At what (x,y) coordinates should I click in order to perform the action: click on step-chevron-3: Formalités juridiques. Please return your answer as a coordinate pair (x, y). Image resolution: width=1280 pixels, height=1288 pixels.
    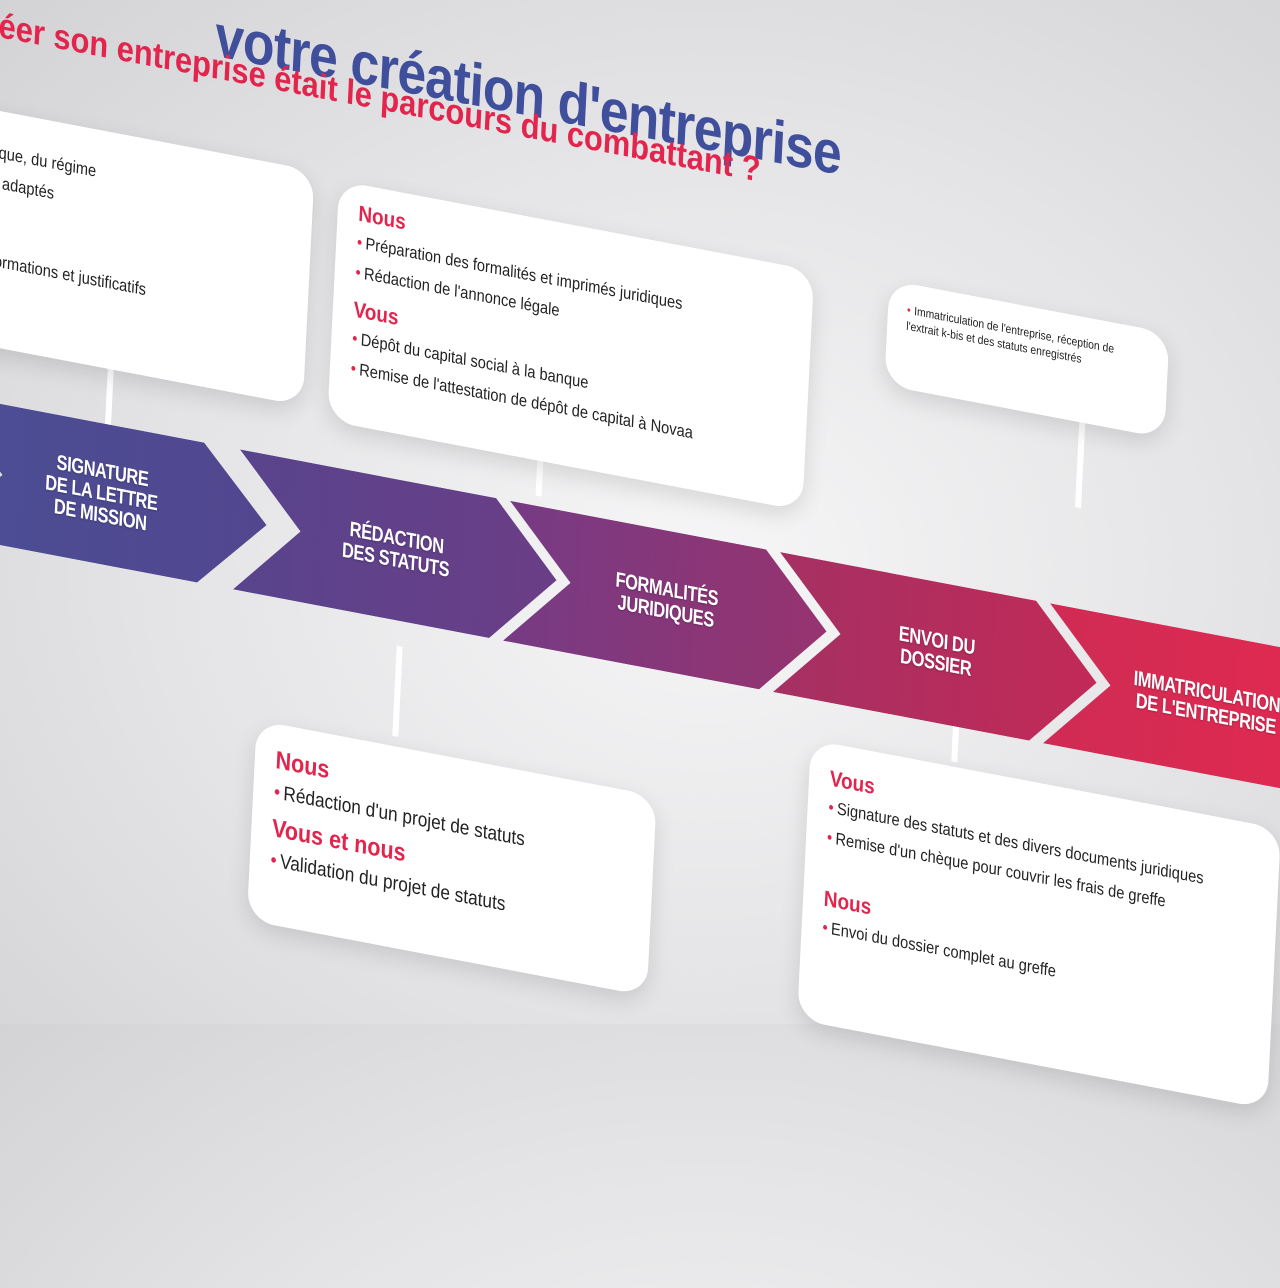
    Looking at the image, I should click on (666, 601).